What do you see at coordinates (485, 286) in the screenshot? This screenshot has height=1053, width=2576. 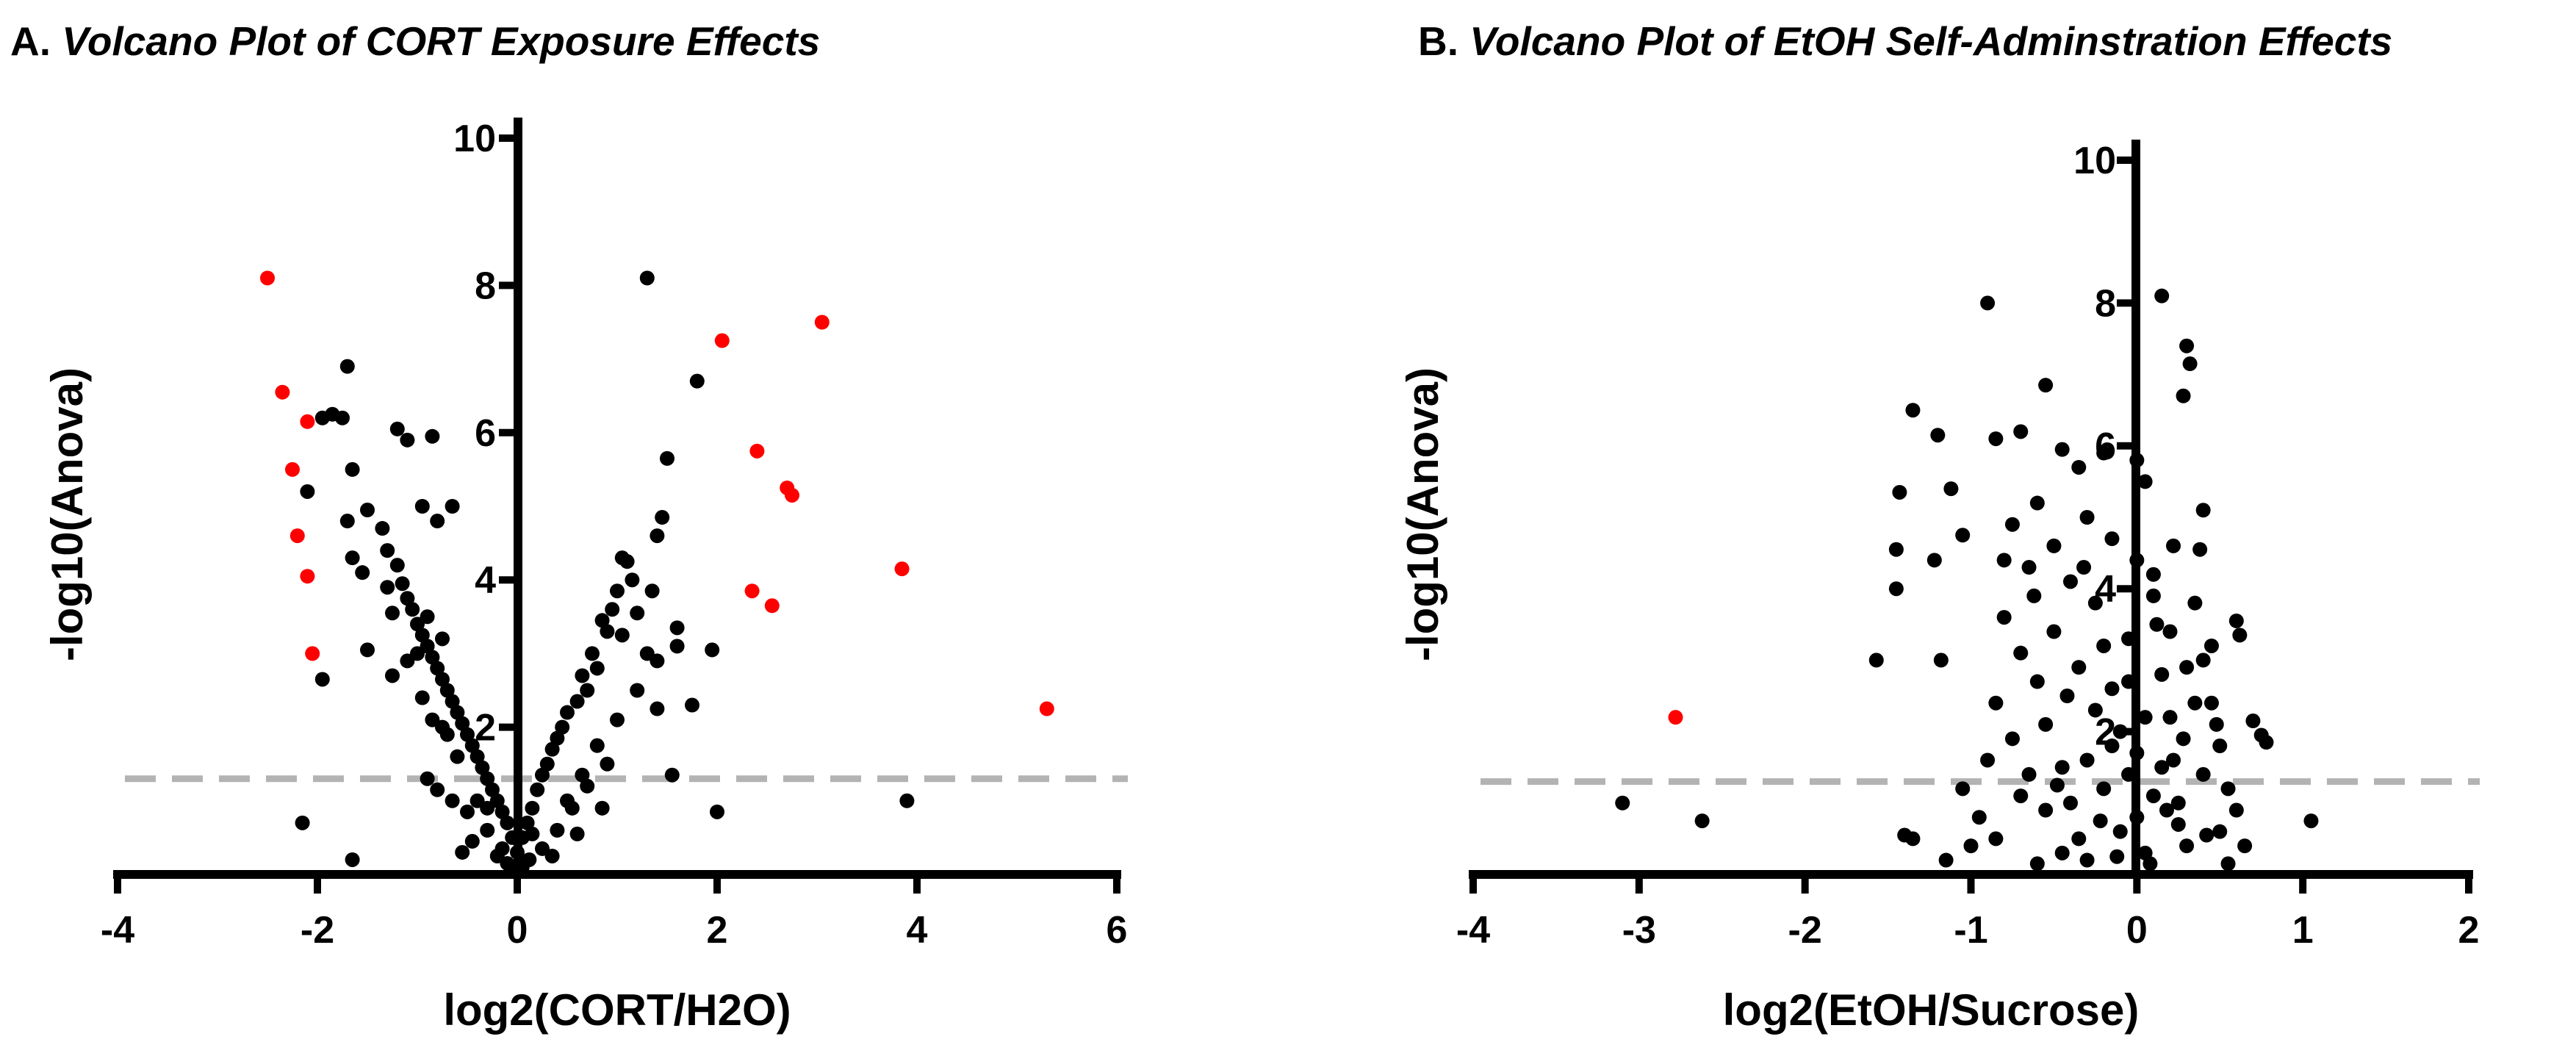 I see `y-tick-label: 8` at bounding box center [485, 286].